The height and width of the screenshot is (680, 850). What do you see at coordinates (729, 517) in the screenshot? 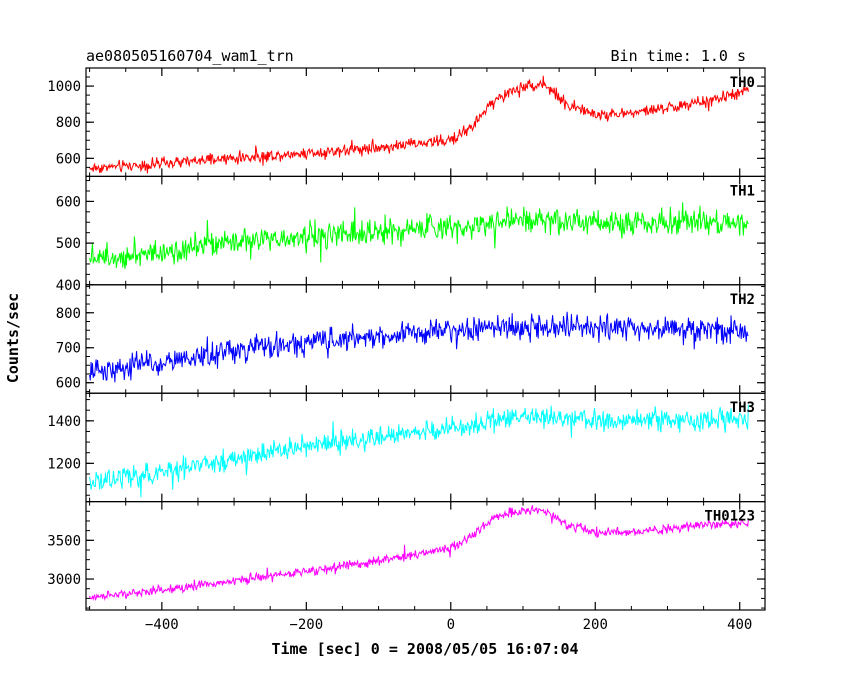
I see `panel-label: TH0123` at bounding box center [729, 517].